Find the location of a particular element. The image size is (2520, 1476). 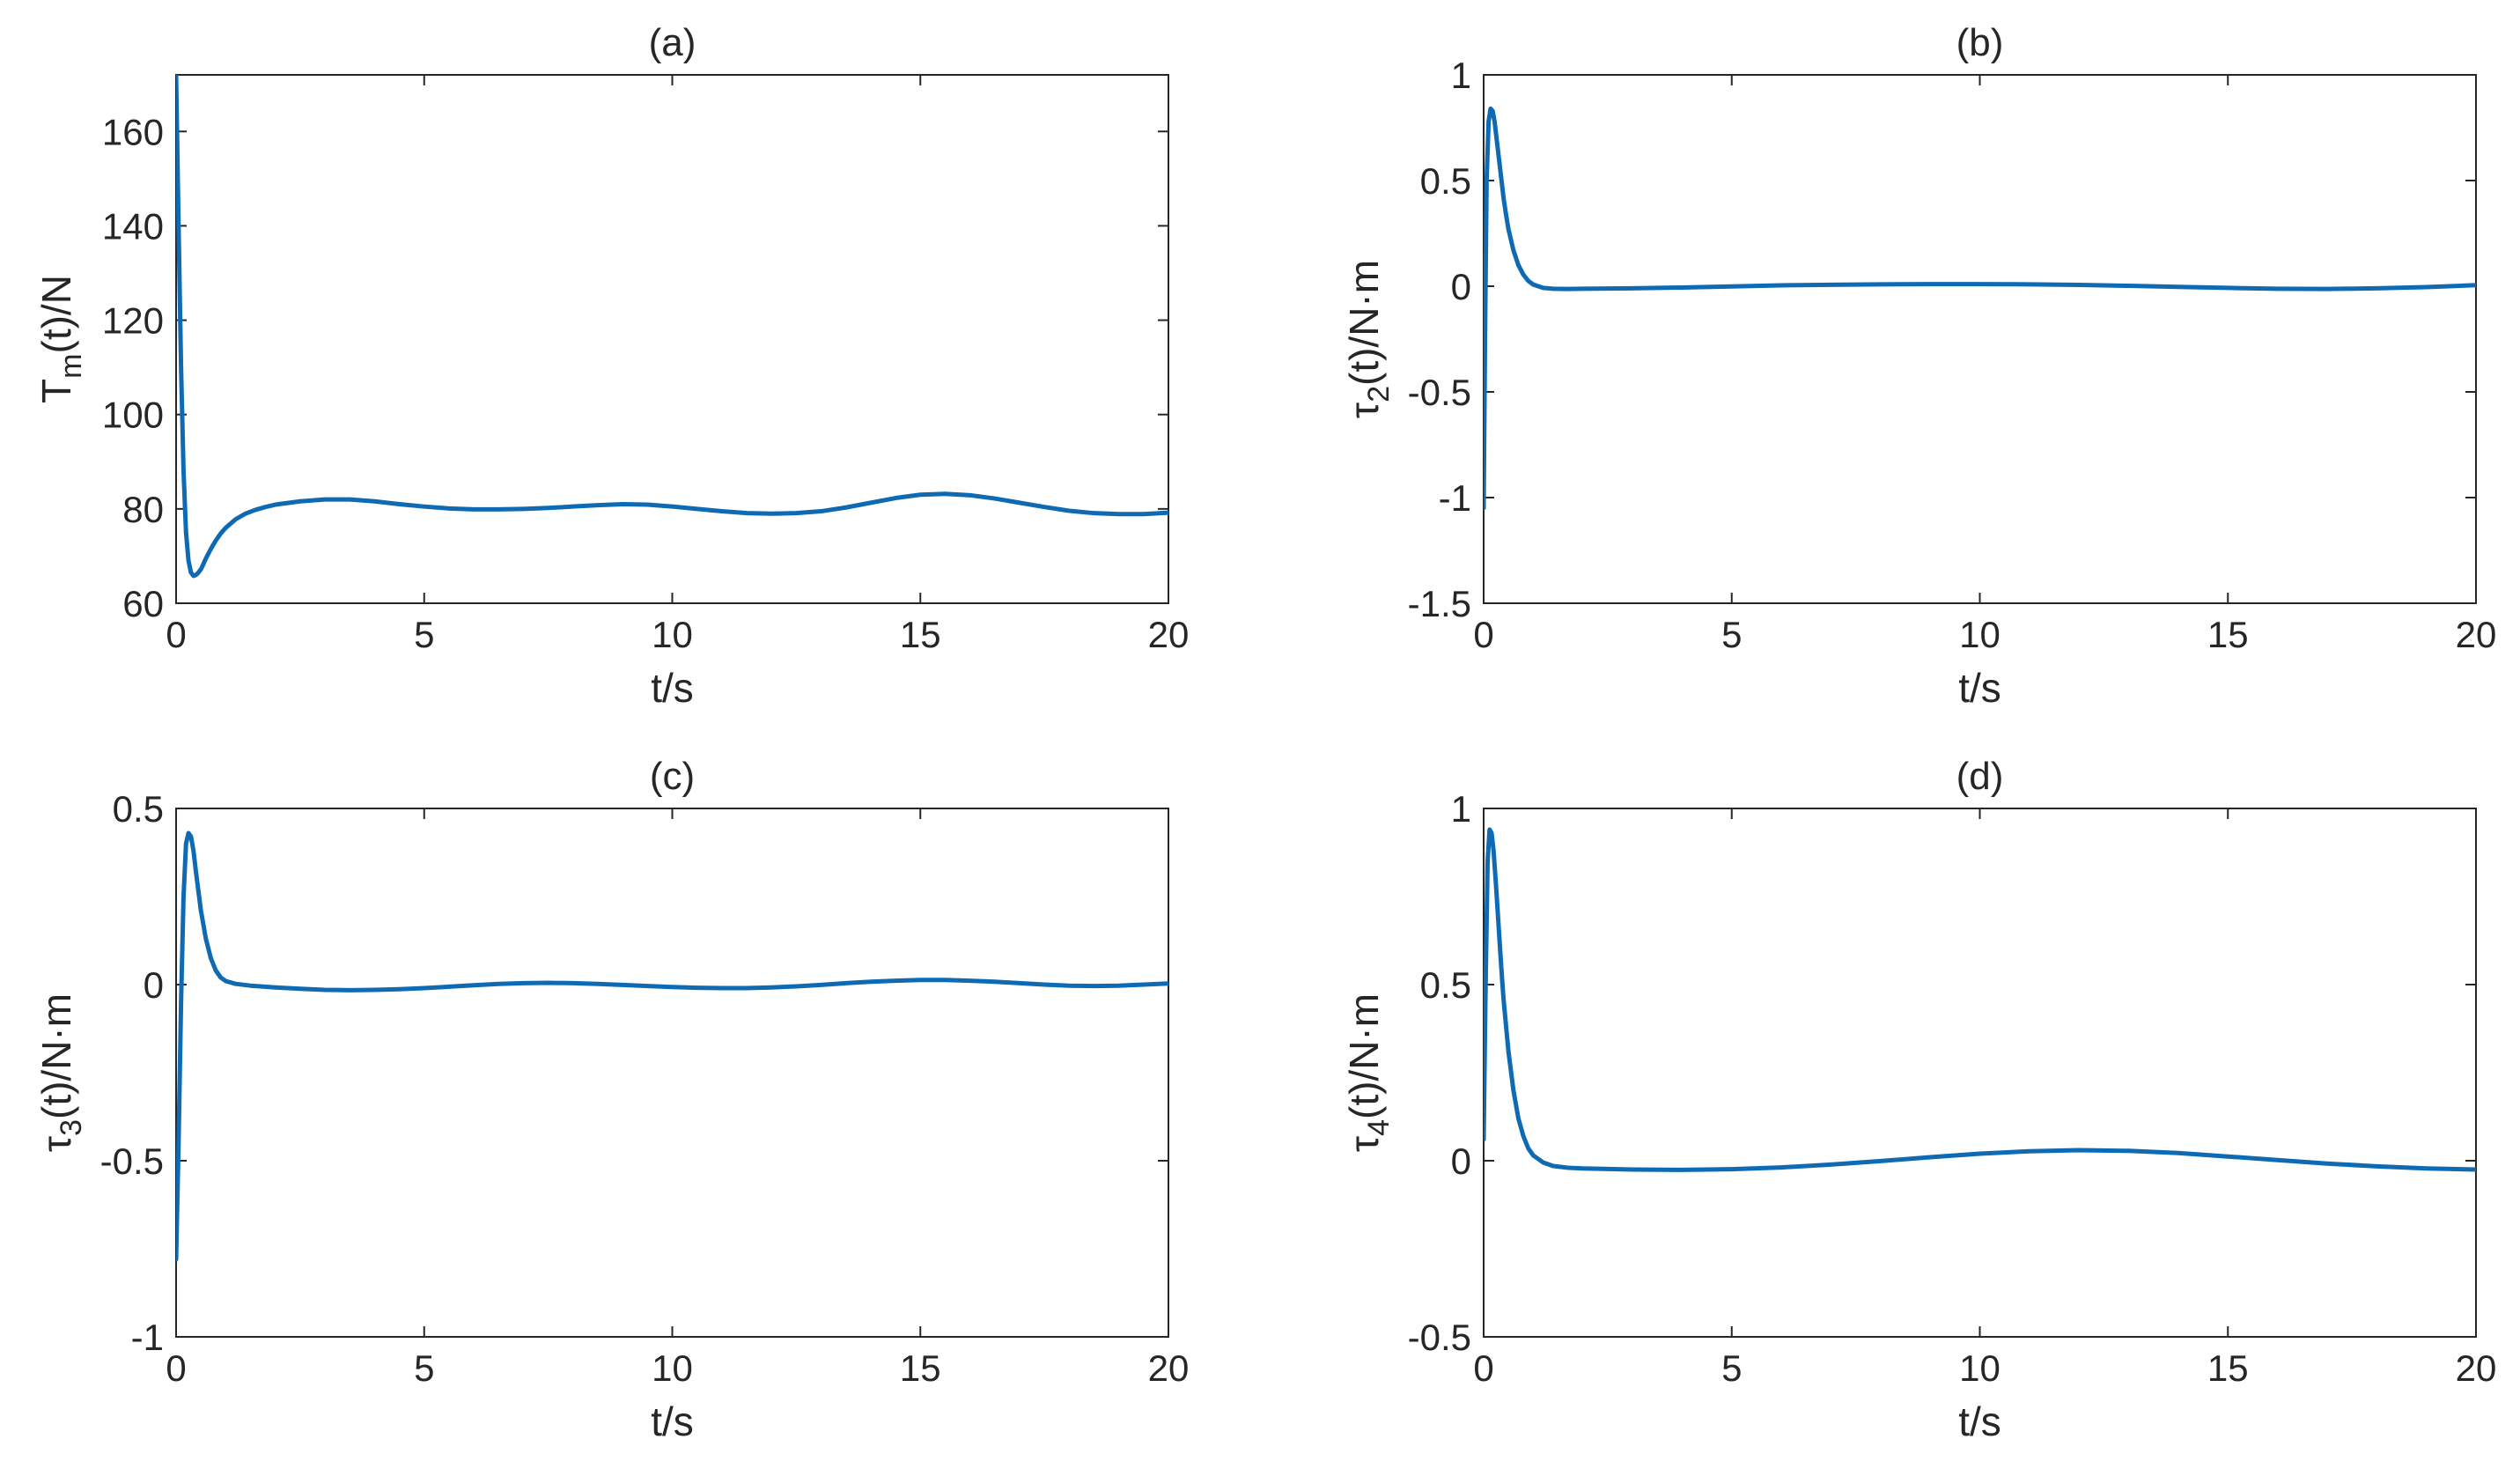

y-axis-label: τ3(t)/N·m is located at coordinates (61, 1072).